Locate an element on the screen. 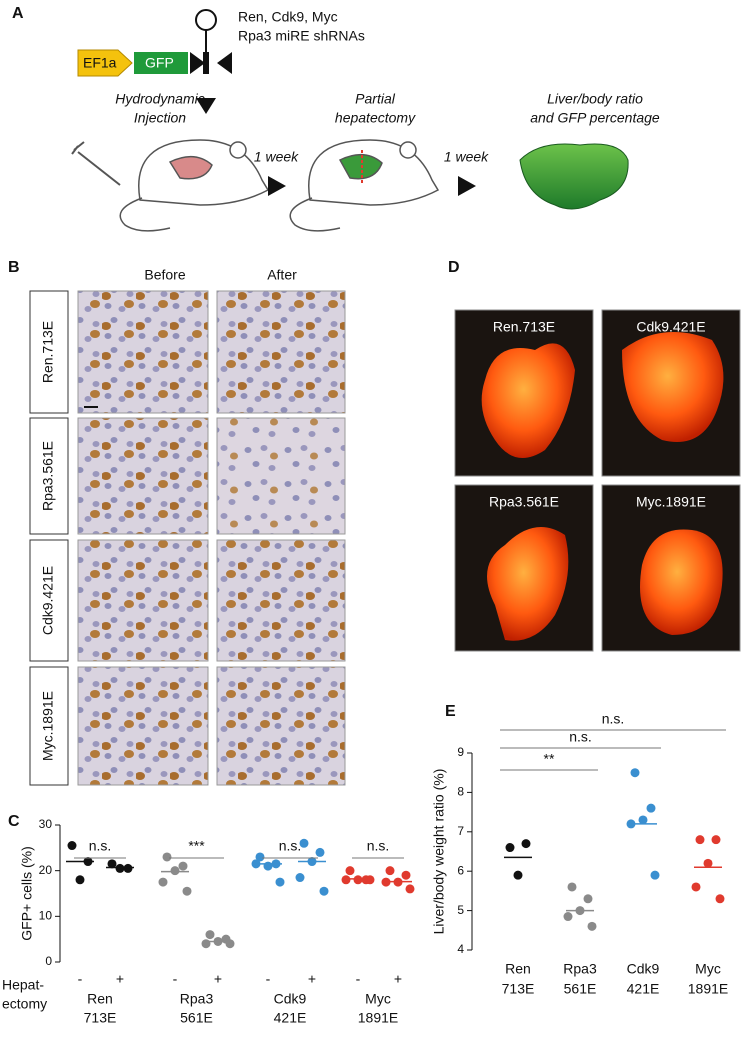 This screenshot has width=753, height=1055. y-tick-label: 20 is located at coordinates (46, 870).